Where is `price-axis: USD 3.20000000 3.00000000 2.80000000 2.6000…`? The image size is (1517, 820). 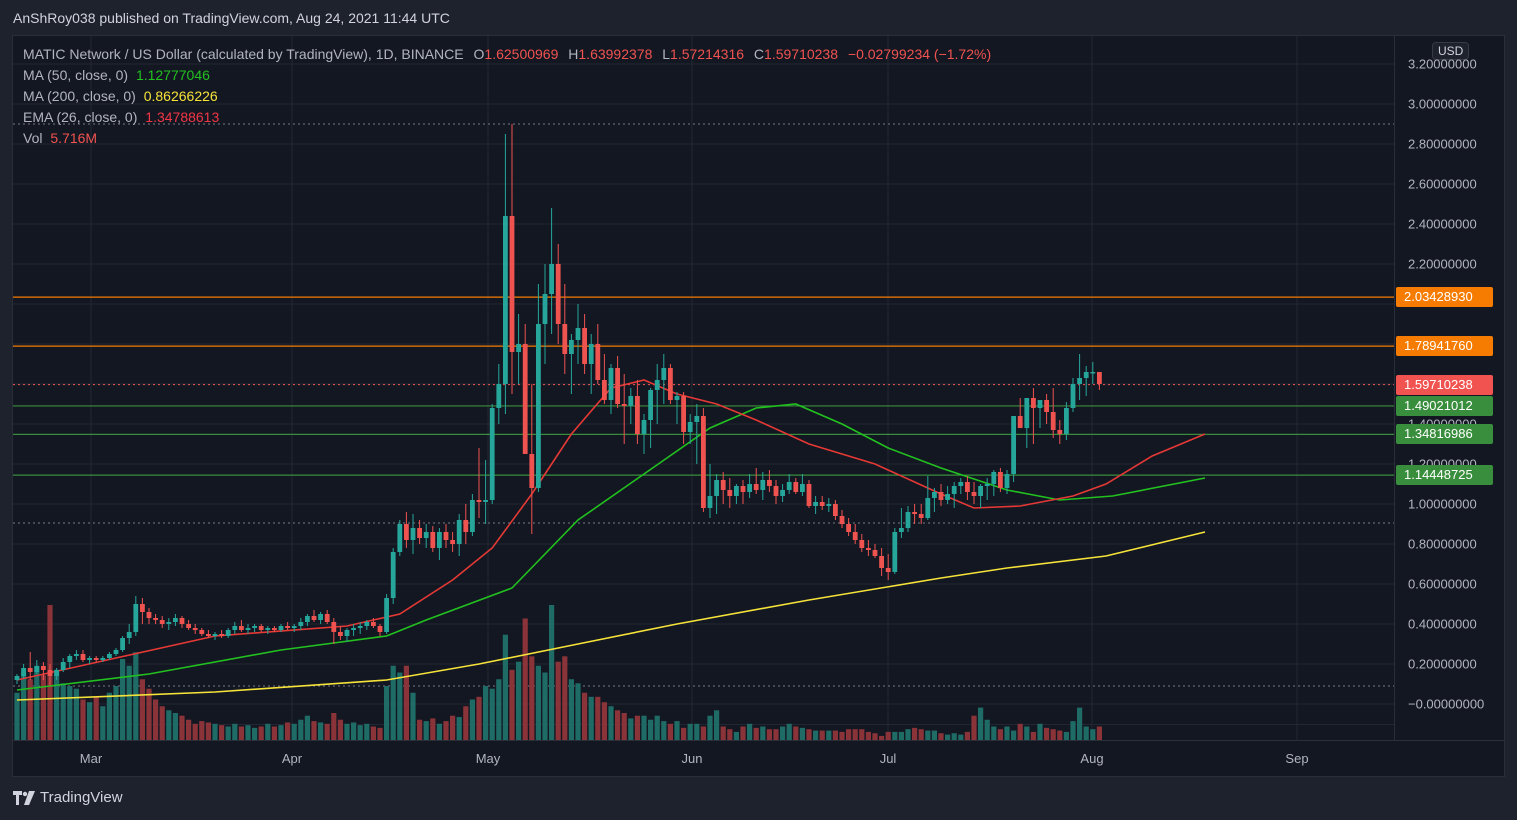
price-axis: USD 3.20000000 3.00000000 2.80000000 2.6000… is located at coordinates (1449, 388).